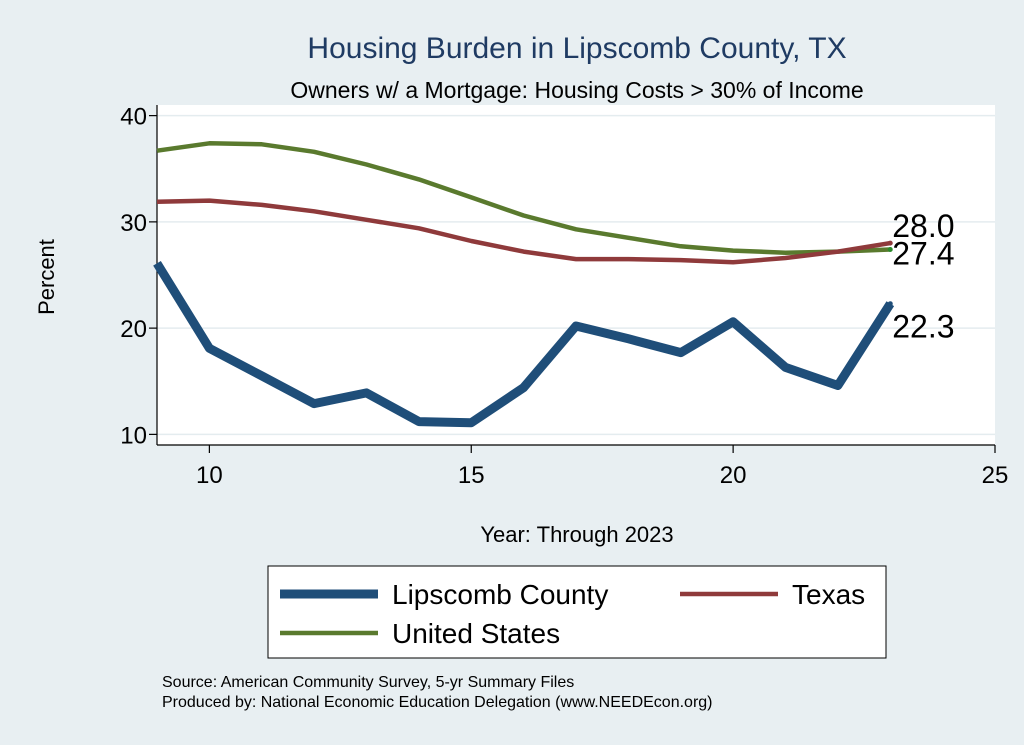  I want to click on end-label: 22.3, so click(923, 327).